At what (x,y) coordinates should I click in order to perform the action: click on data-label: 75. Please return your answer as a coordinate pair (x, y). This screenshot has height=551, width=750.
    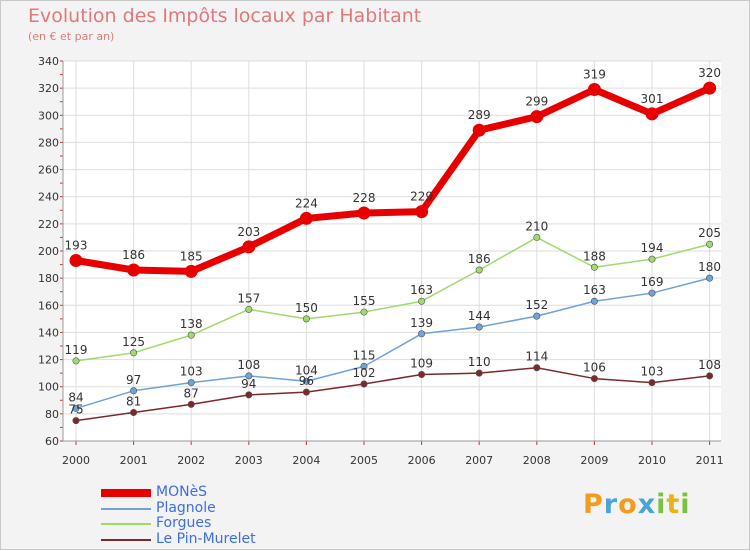
    Looking at the image, I should click on (75, 410).